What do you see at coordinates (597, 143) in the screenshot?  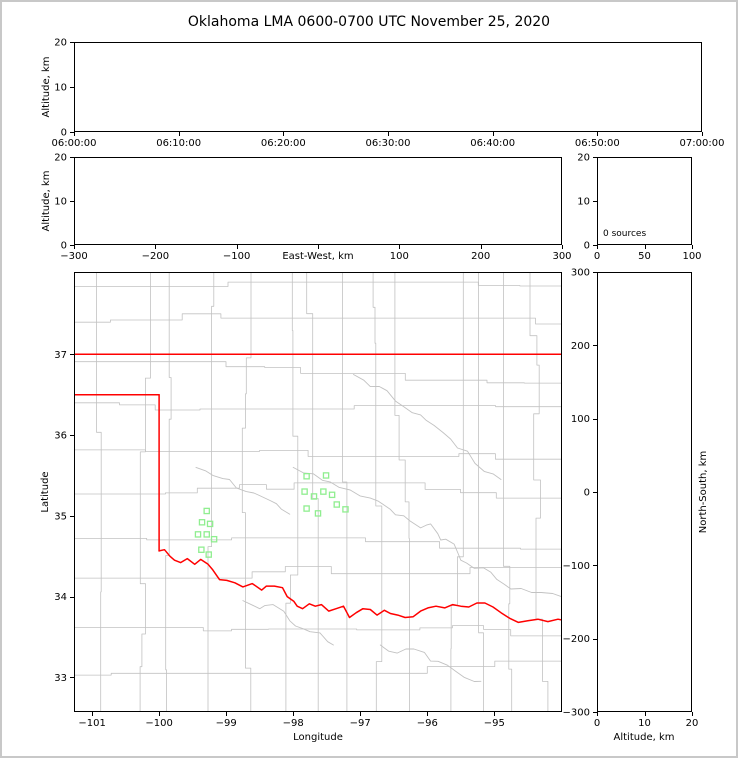 I see `x-tick-label: 06:50:00` at bounding box center [597, 143].